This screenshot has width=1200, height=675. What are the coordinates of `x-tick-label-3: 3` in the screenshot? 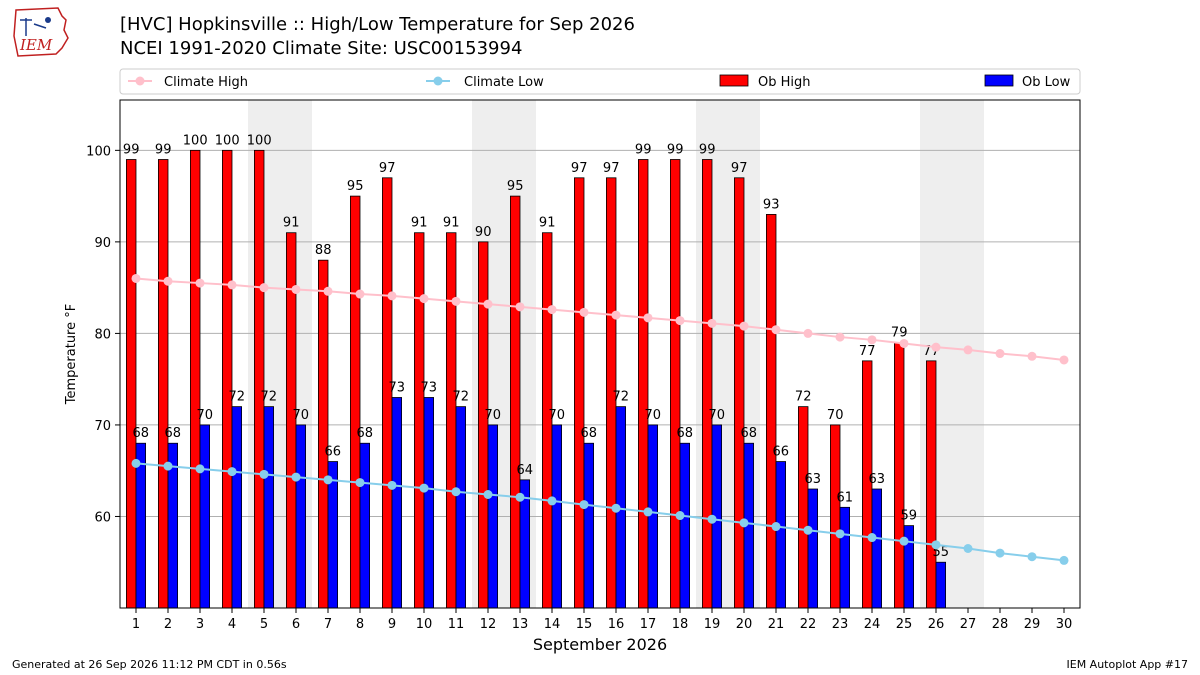 It's located at (200, 624).